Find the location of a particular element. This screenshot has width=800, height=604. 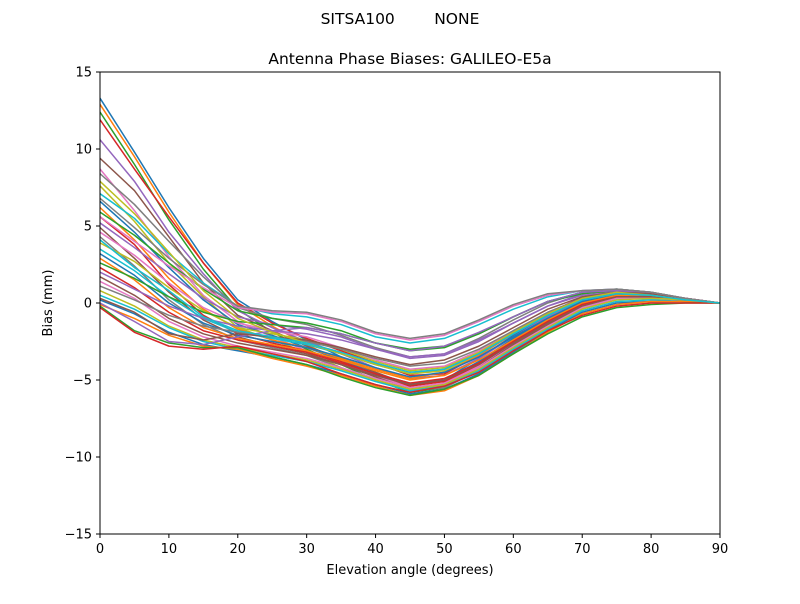

y-axis: −15 −10 −5 0 5 10 15 is located at coordinates (82, 304).